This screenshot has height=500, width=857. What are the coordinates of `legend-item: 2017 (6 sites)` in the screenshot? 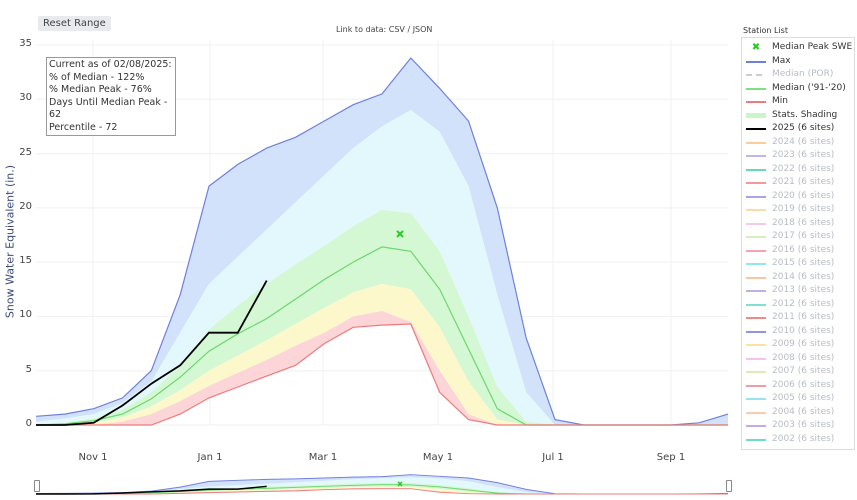 It's located at (798, 237).